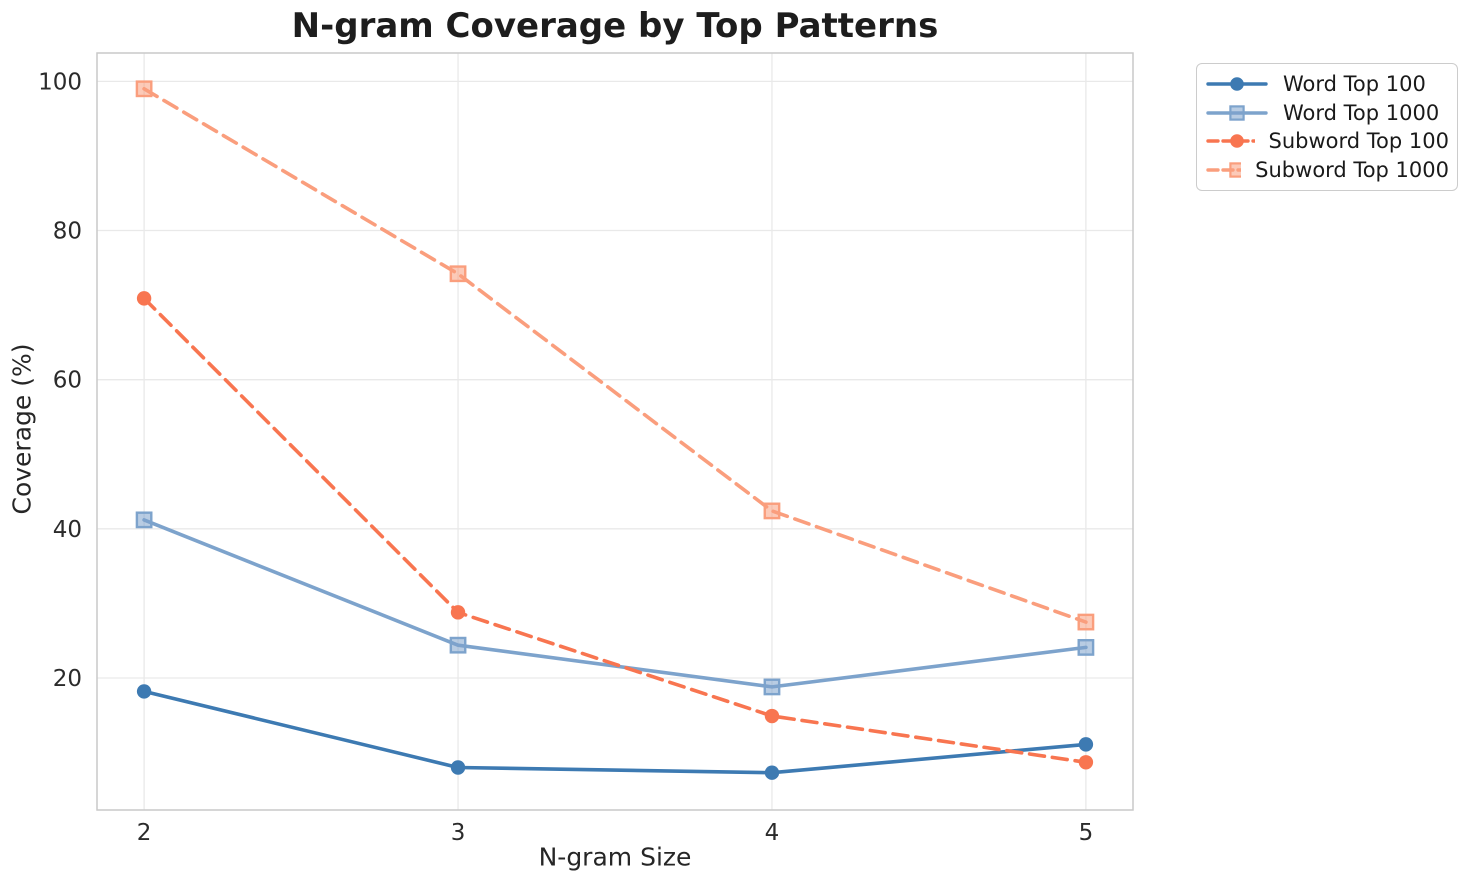  I want to click on x-axis-label: N-gram Size, so click(615, 857).